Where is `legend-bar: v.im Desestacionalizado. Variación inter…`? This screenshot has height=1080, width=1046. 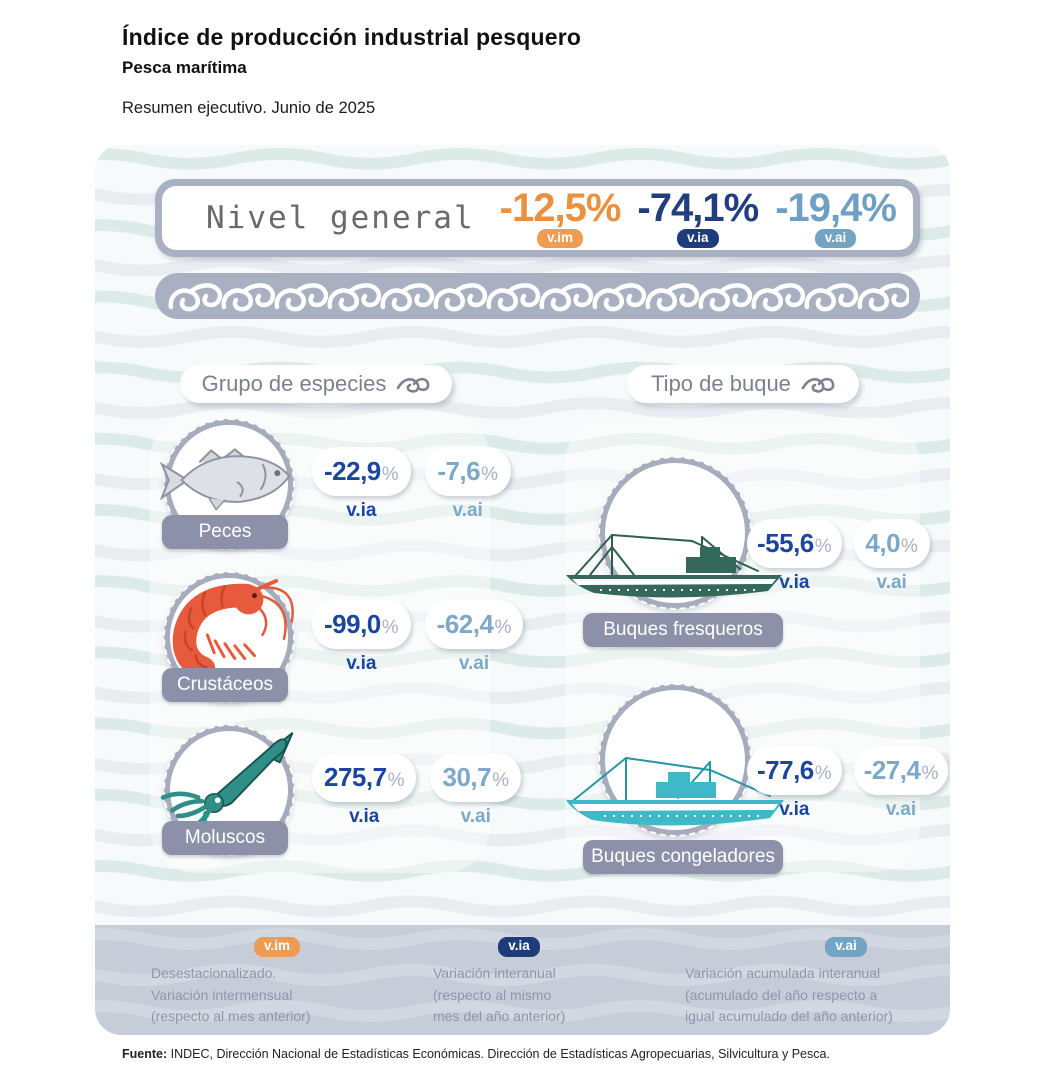
legend-bar: v.im Desestacionalizado. Variación inter… is located at coordinates (522, 980).